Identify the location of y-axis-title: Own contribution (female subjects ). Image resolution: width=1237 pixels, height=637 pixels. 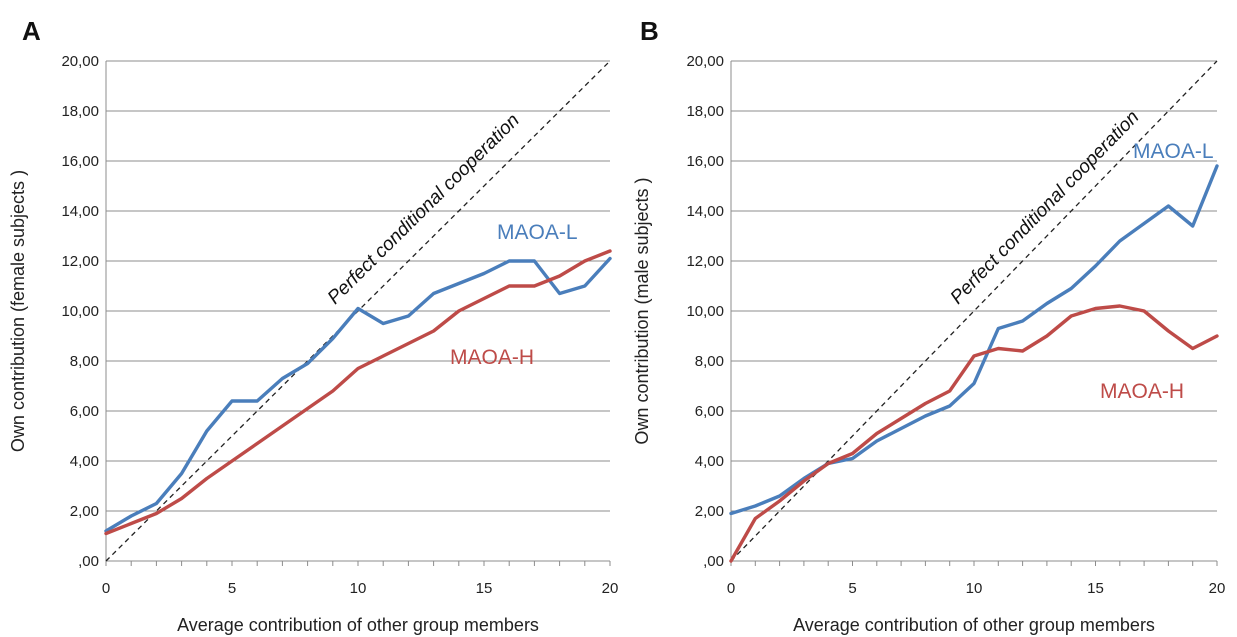
(18, 311).